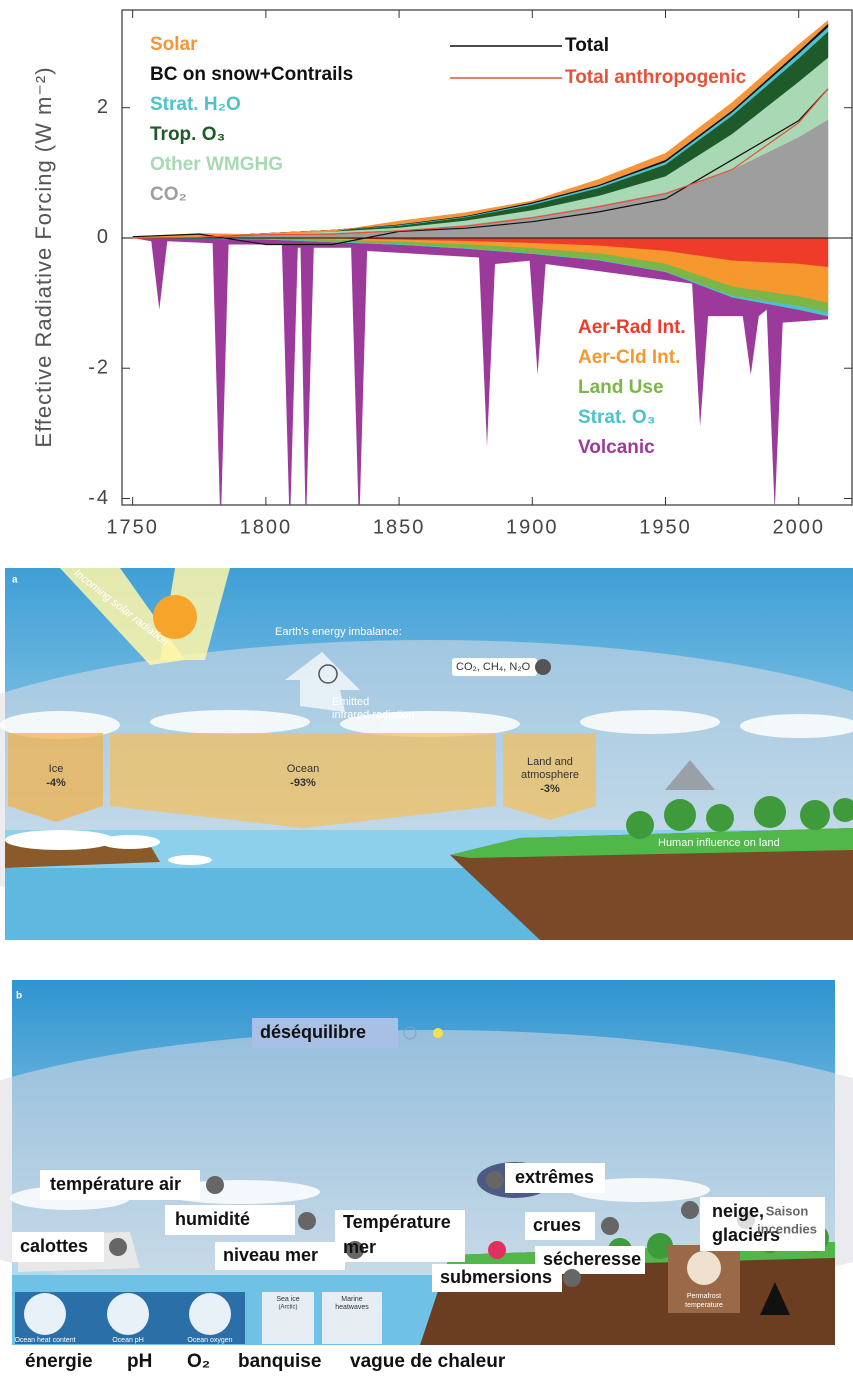  What do you see at coordinates (175, 617) in the screenshot?
I see `sun` at bounding box center [175, 617].